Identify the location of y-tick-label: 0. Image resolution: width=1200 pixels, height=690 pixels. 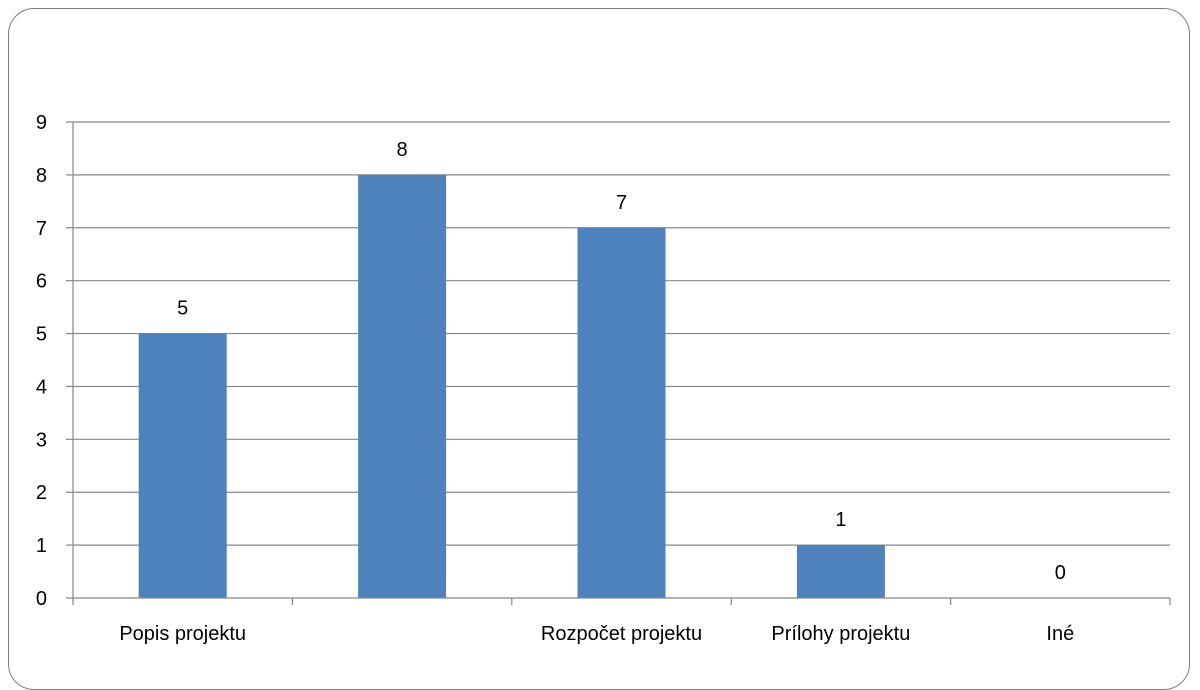
(41, 599).